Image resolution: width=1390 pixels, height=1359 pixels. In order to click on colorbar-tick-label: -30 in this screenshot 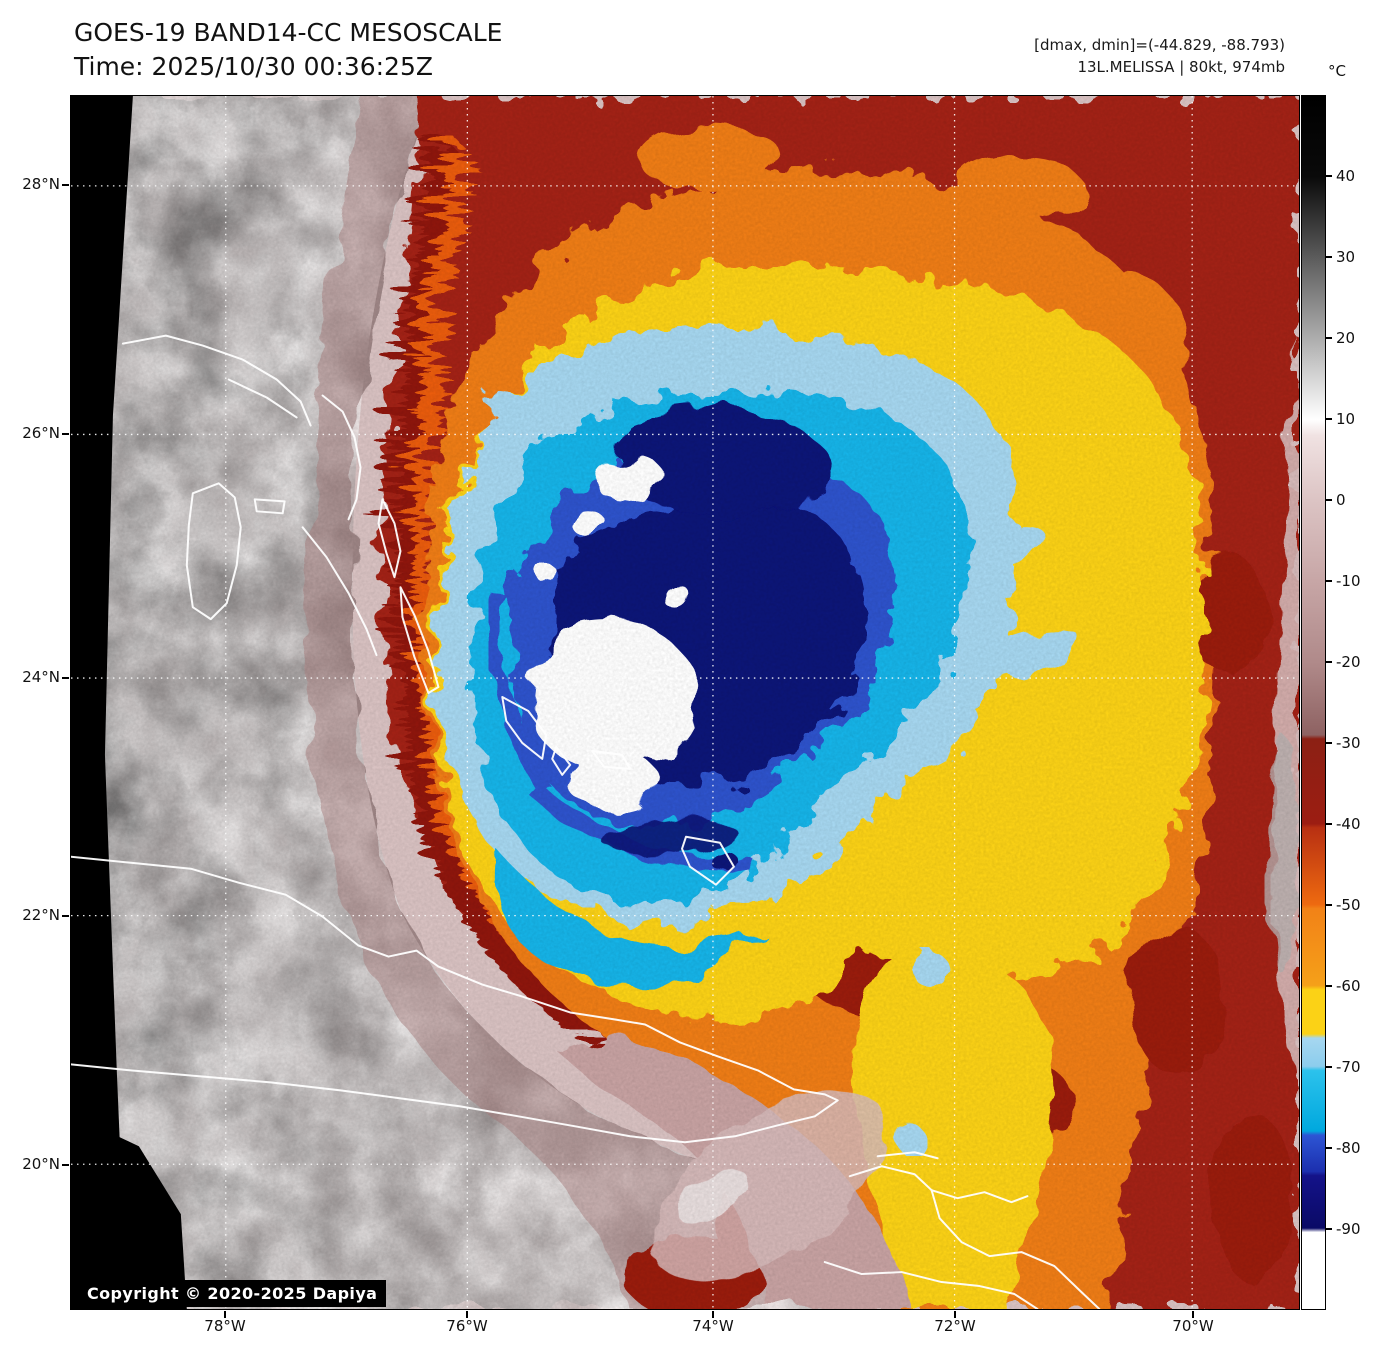, I will do `click(1348, 743)`.